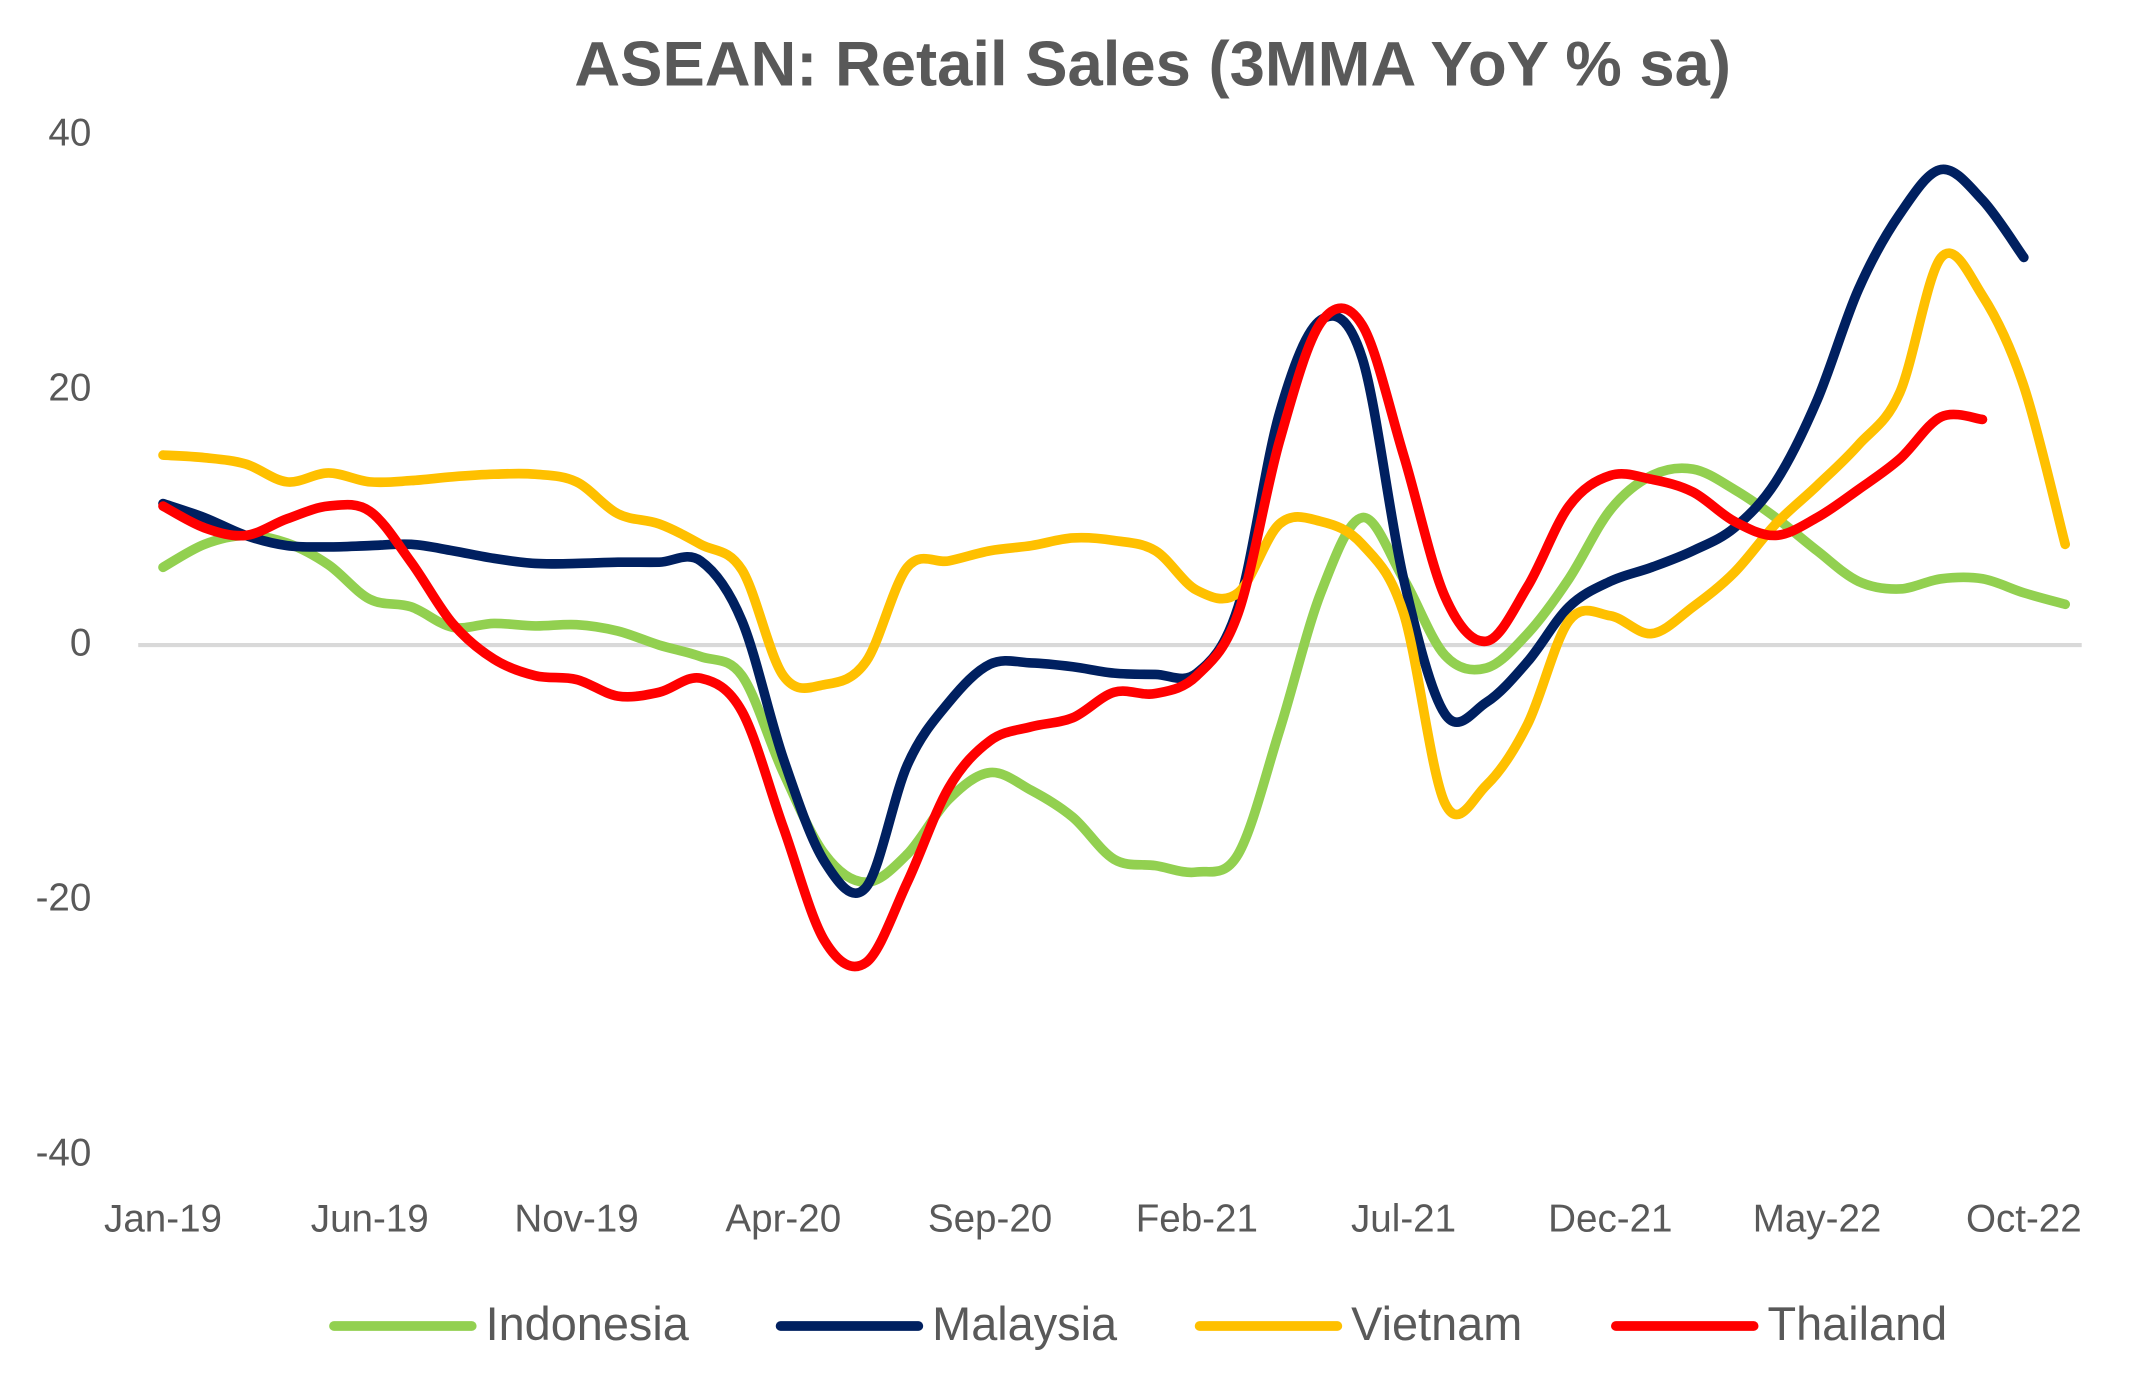  Describe the element at coordinates (1197, 1218) in the screenshot. I see `x-tick-label: Feb-21` at that location.